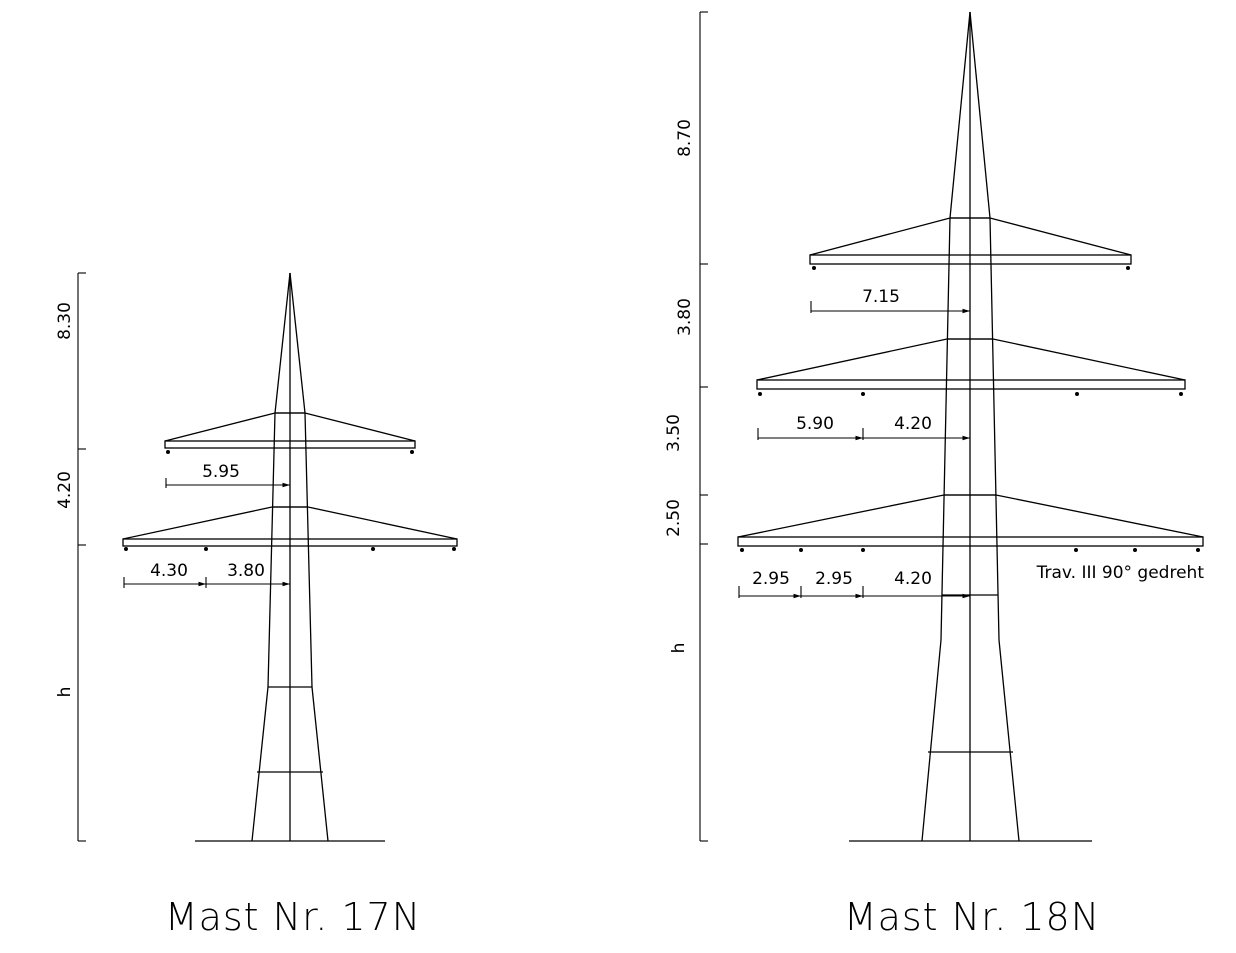 Image resolution: width=1236 pixels, height=953 pixels. Describe the element at coordinates (65, 321) in the screenshot. I see `height-dim-17n-top: 8.30` at that location.